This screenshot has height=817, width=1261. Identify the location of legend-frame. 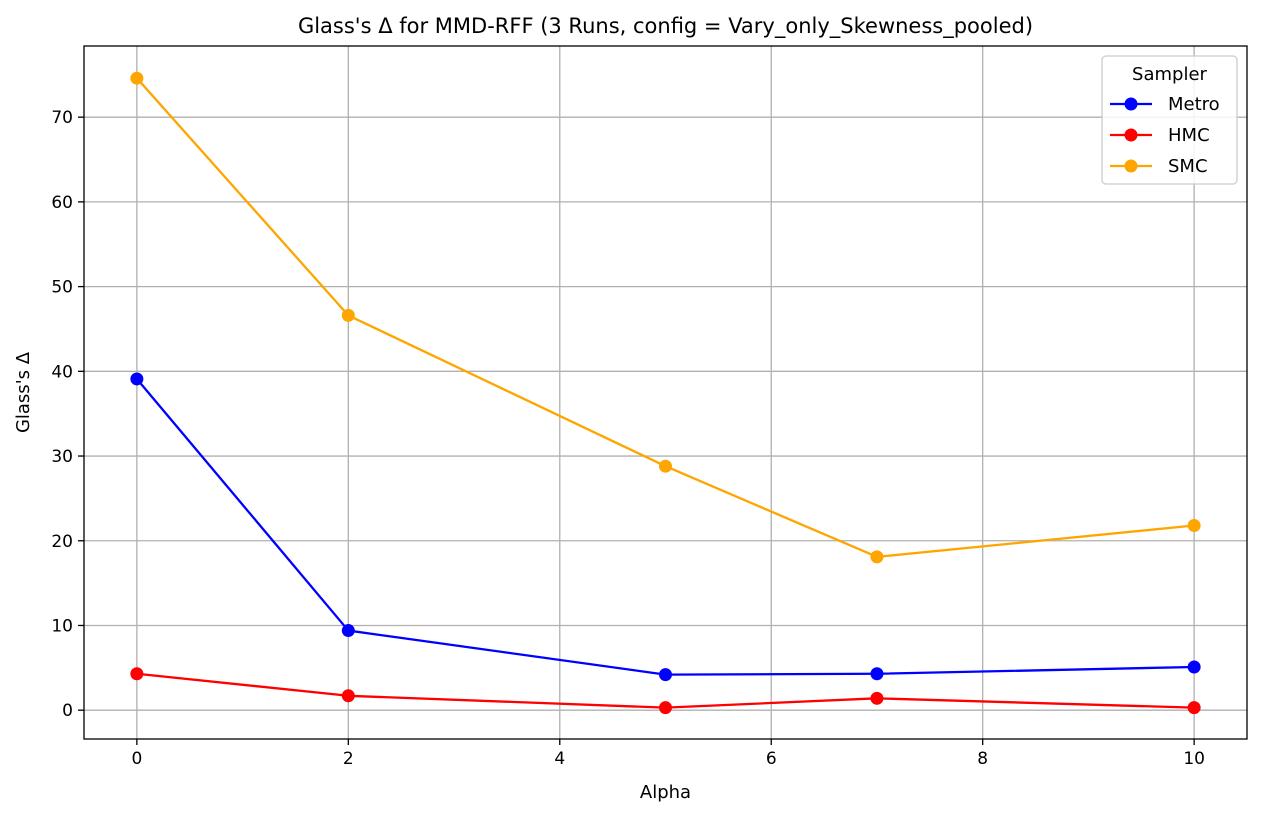
(1169, 120).